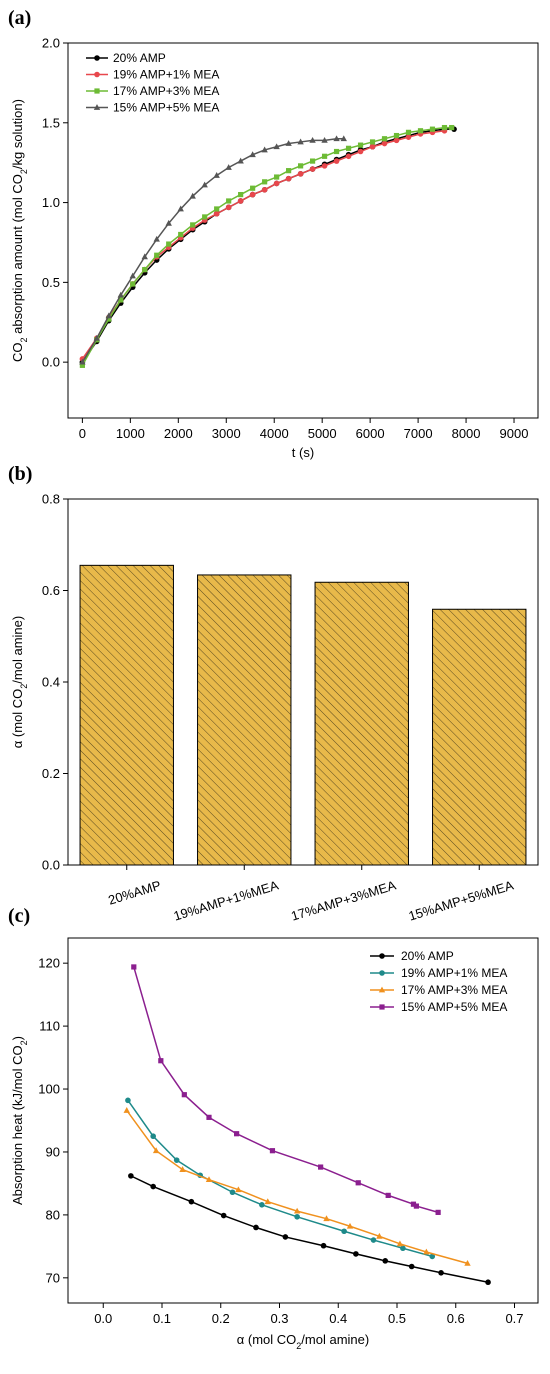  I want to click on y-axis-title-part: CO, so click(17, 352).